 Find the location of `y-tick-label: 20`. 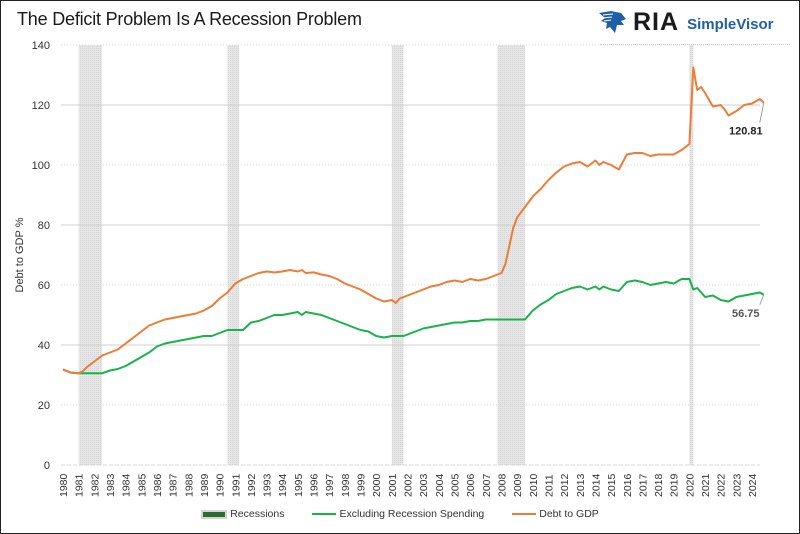

y-tick-label: 20 is located at coordinates (44, 406).